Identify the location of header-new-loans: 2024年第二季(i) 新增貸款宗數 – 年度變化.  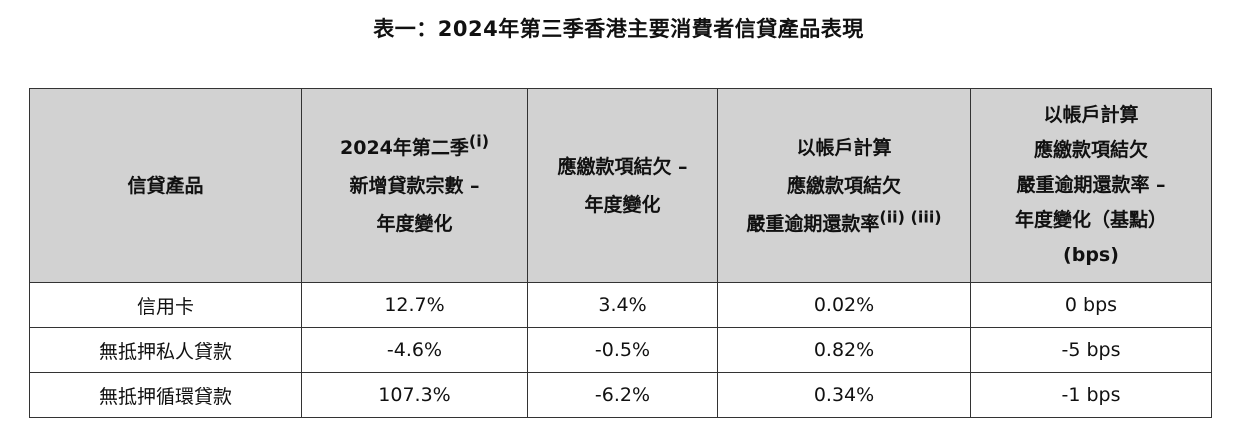
(414, 185).